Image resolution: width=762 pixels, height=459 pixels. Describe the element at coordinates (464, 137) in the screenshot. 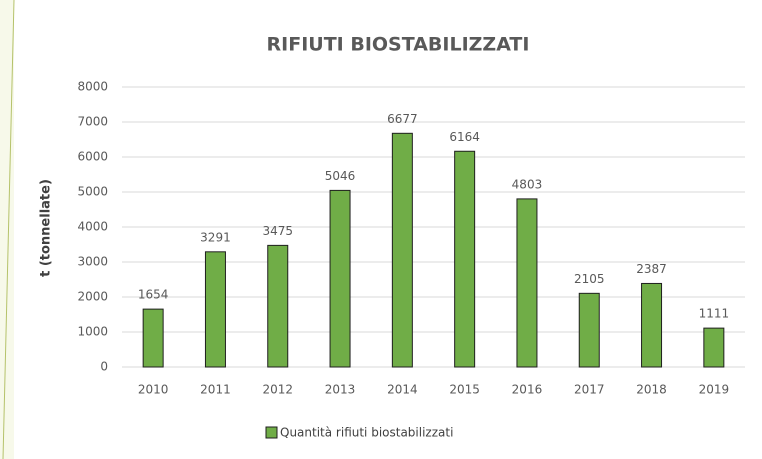

I see `data-label: 6164` at that location.